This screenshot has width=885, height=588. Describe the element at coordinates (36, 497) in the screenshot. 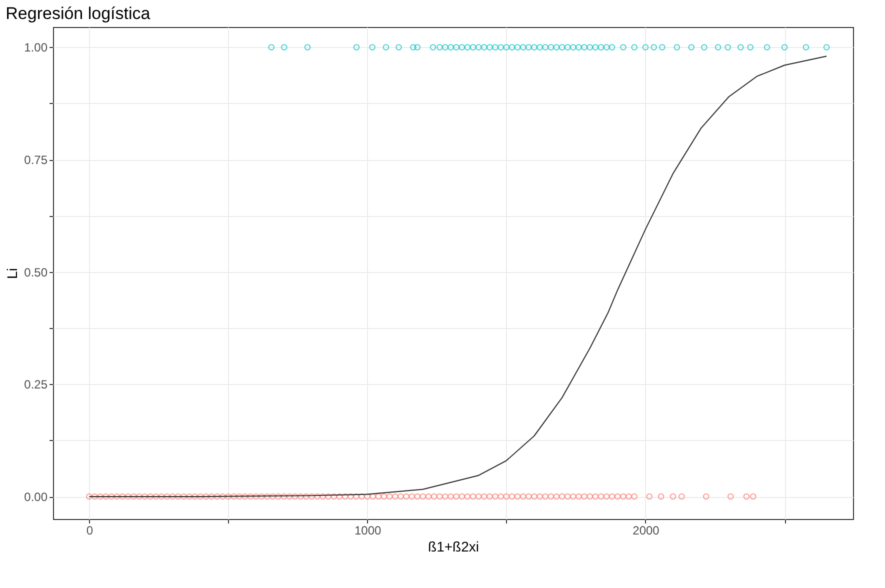

I see `y-tick-label: 0.00` at that location.